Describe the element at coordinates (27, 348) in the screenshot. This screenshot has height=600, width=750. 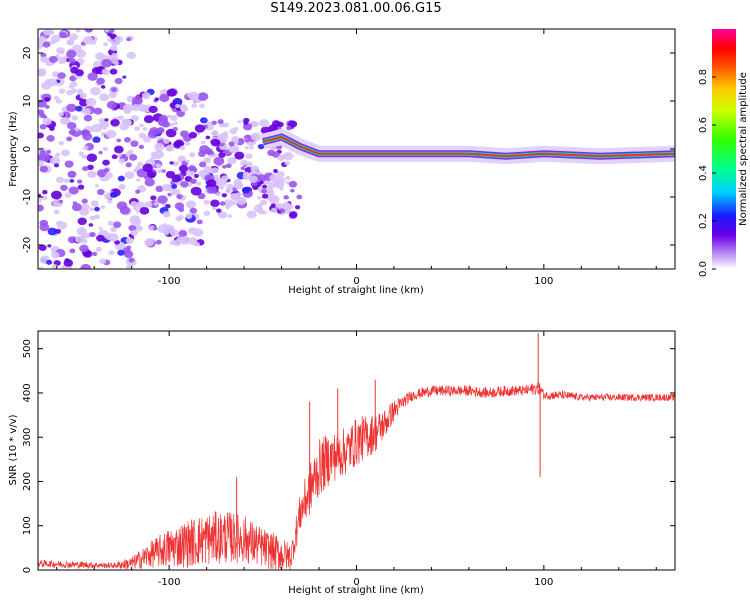
I see `y-tick-label: 500` at that location.